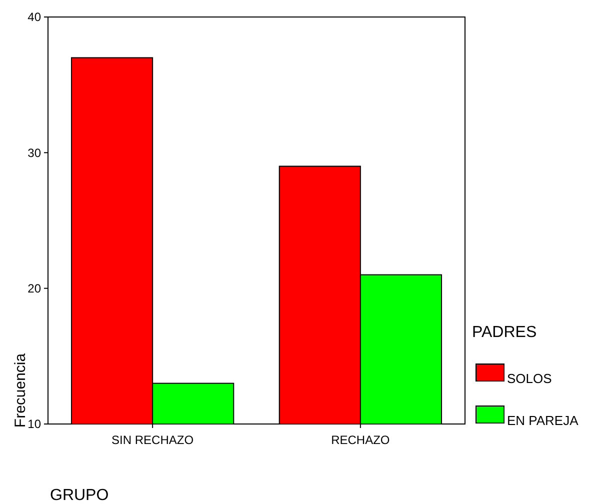 Image resolution: width=591 pixels, height=504 pixels. Describe the element at coordinates (35, 424) in the screenshot. I see `y-tick-label: 10` at that location.